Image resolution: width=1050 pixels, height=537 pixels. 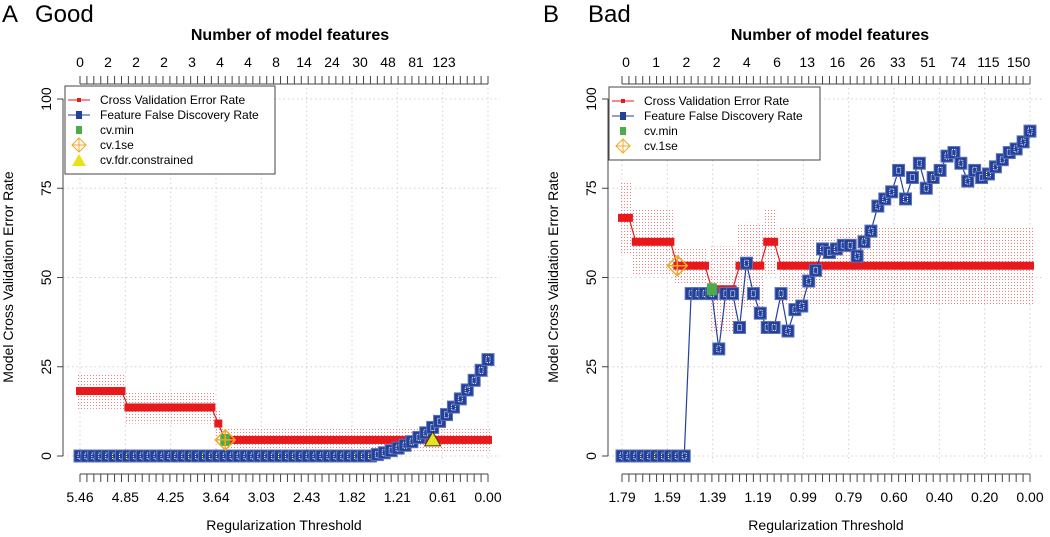 What do you see at coordinates (146, 160) in the screenshot?
I see `legend-label: cv.fdr.constrained` at bounding box center [146, 160].